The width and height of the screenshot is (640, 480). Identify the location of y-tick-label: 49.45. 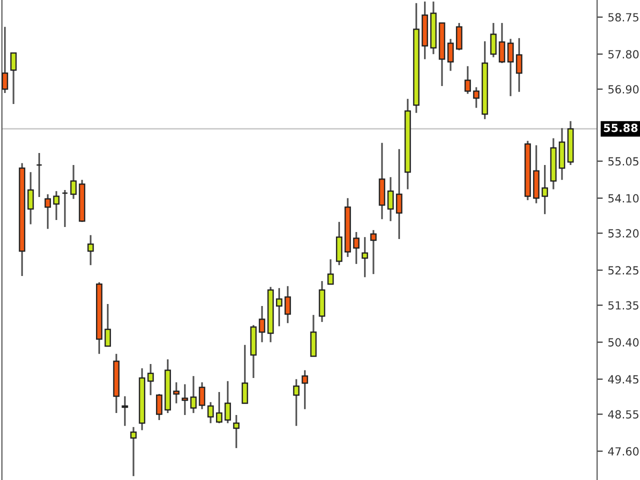
(623, 379).